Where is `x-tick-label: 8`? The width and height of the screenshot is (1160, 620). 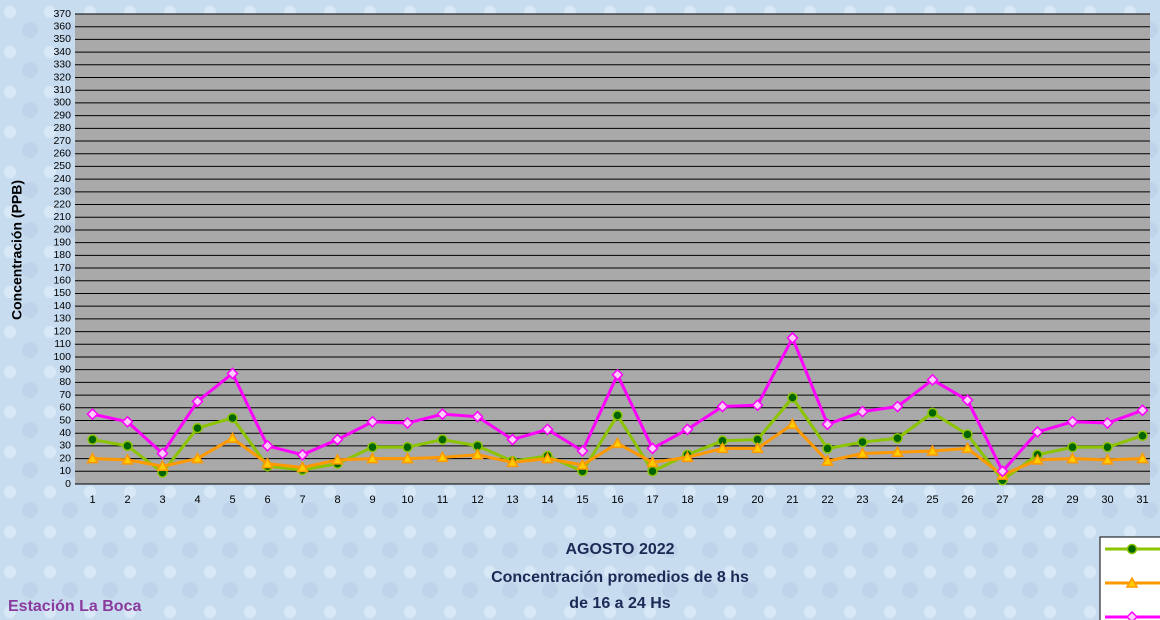 x-tick-label: 8 is located at coordinates (337, 500).